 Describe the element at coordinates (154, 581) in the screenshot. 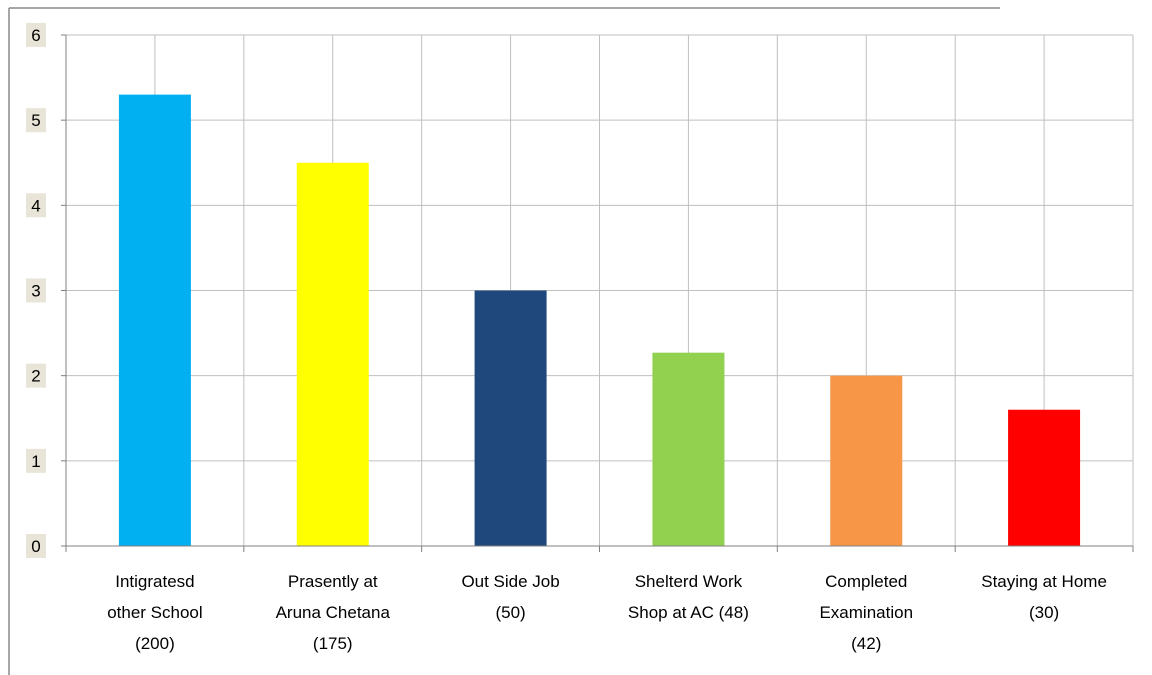

I see `x-category-label: Intigratesd` at that location.